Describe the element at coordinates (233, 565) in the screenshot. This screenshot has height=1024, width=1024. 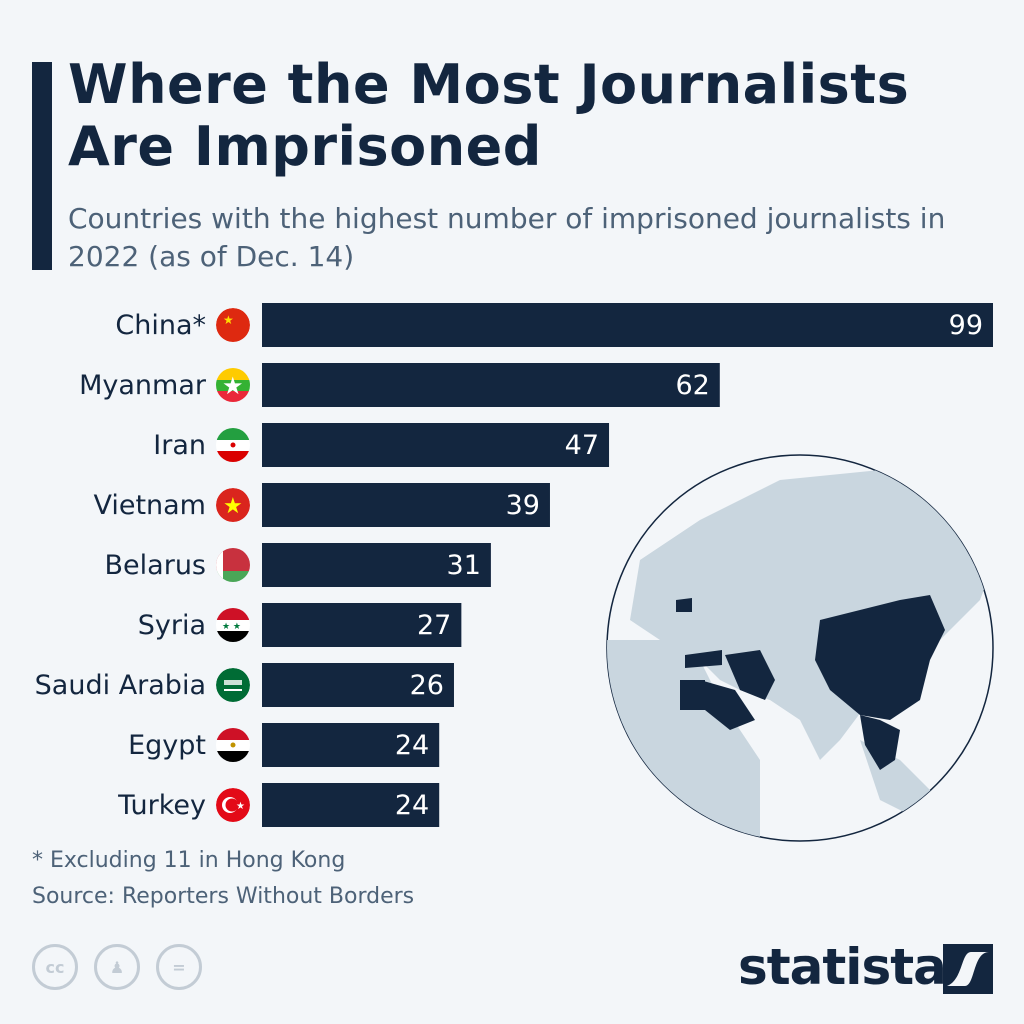
I see `belarus-flag-icon` at that location.